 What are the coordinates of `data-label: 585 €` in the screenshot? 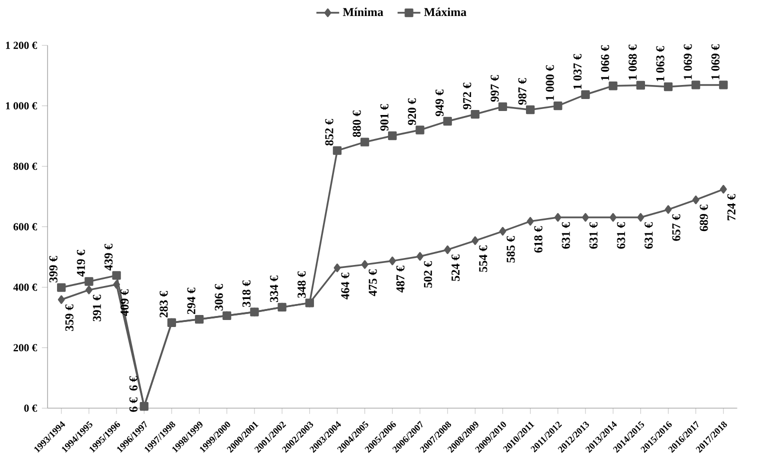 It's located at (510, 249).